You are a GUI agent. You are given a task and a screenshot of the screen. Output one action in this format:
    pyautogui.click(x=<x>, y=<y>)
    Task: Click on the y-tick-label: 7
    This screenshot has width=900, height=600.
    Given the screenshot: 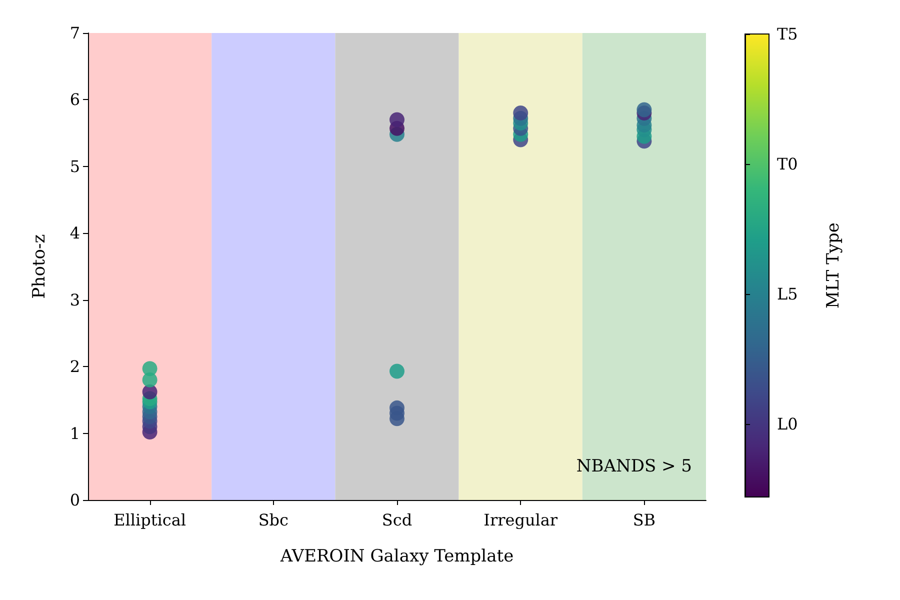 What is the action you would take?
    pyautogui.click(x=75, y=33)
    